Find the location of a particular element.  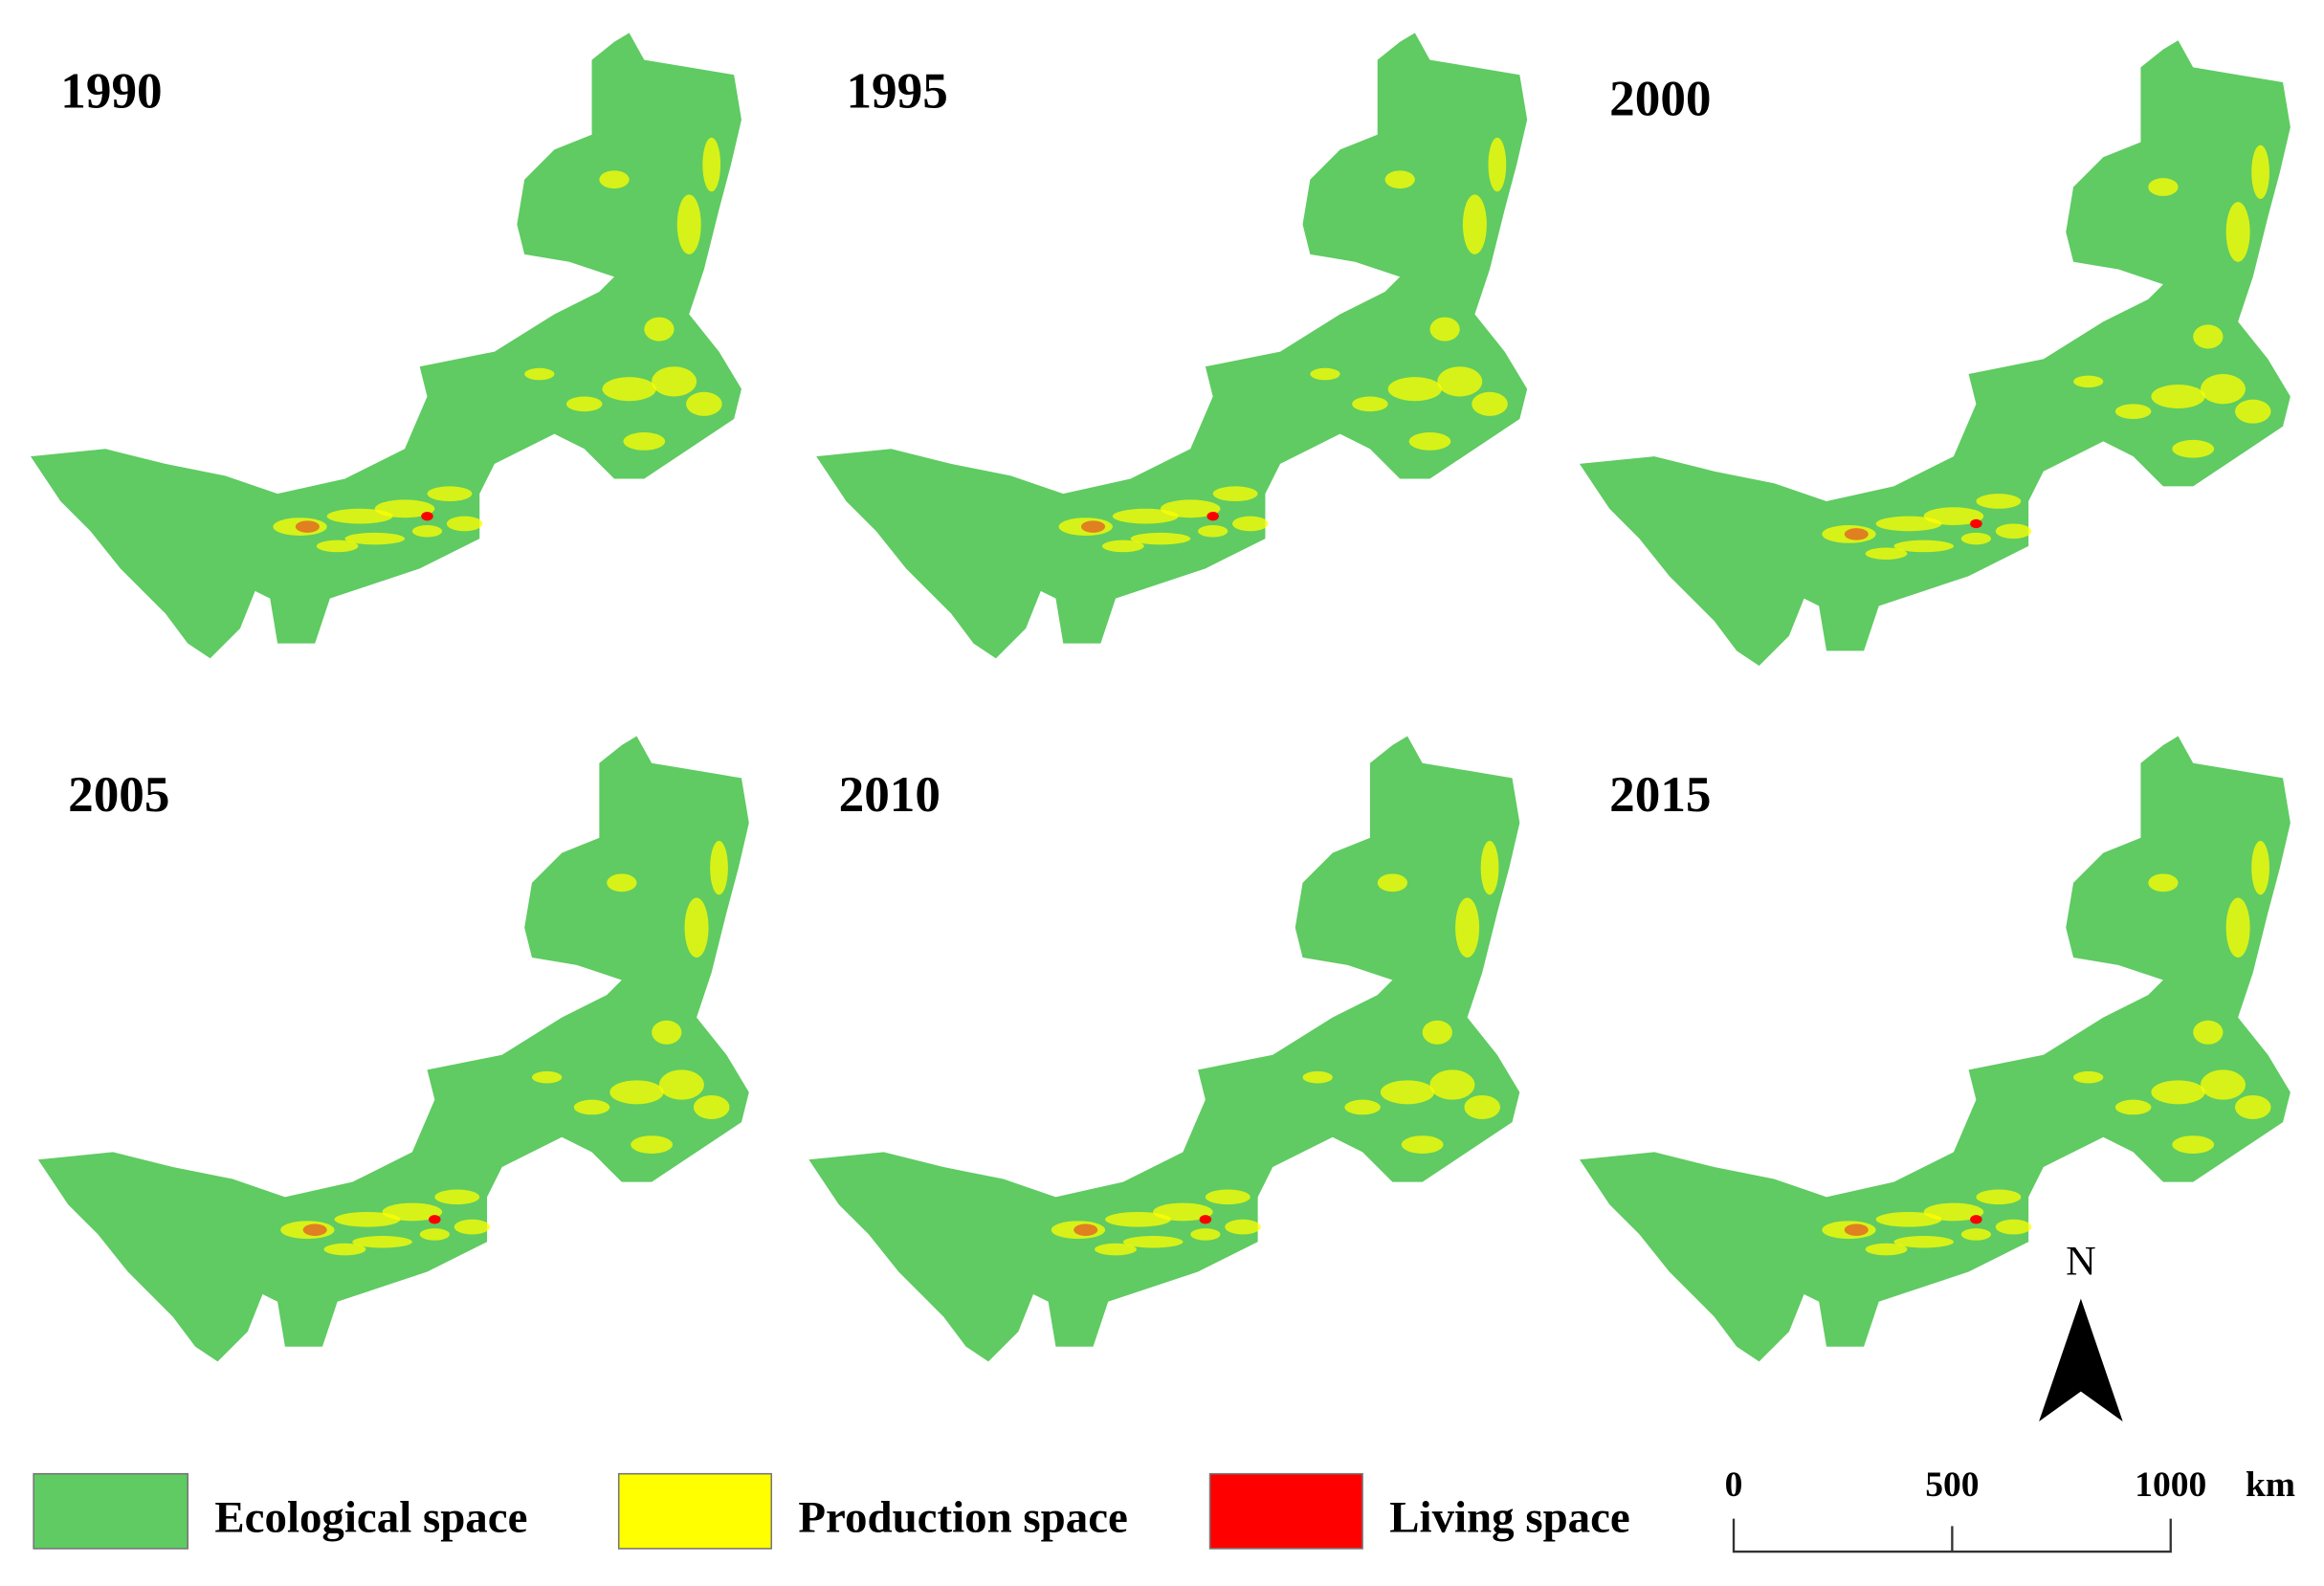

map-panel: 2000 is located at coordinates (1935, 353).